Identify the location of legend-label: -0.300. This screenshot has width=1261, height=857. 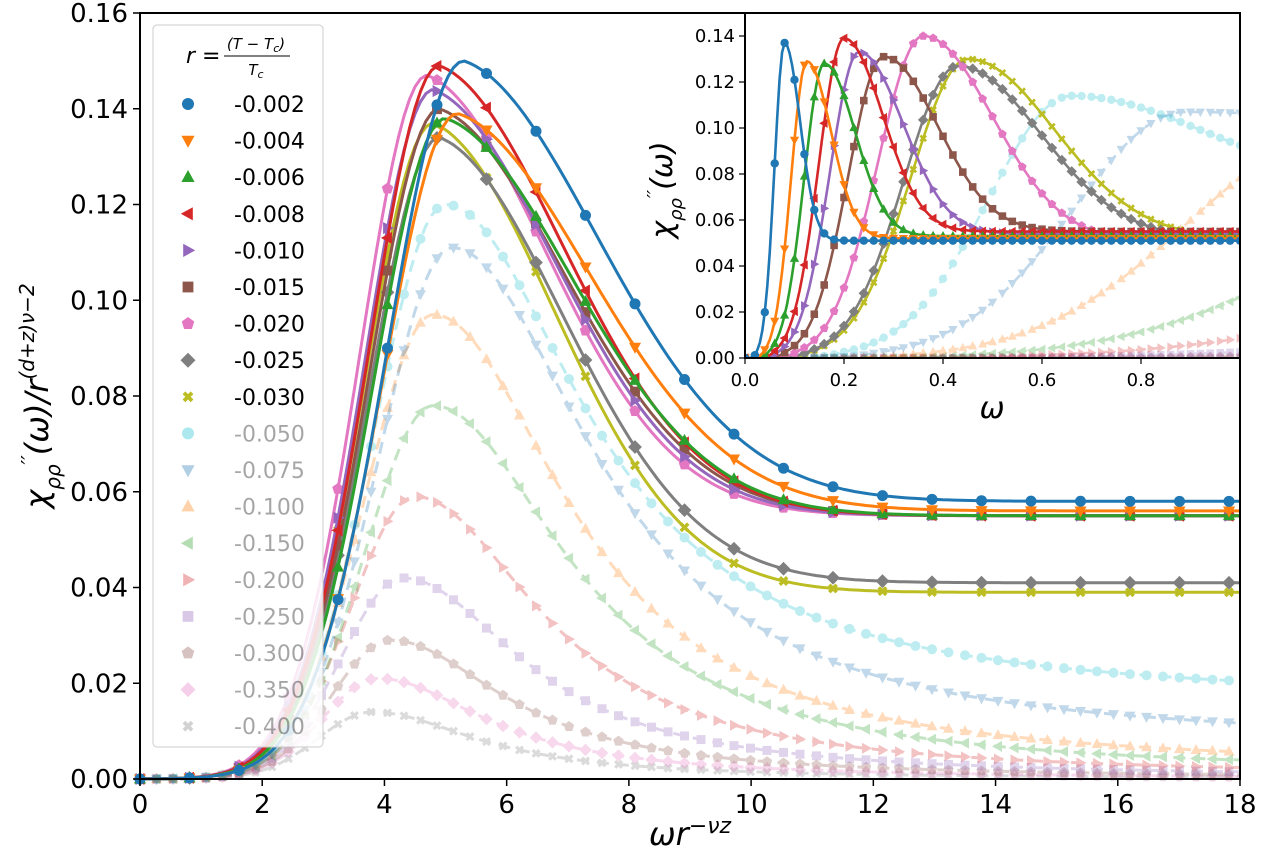
(269, 654).